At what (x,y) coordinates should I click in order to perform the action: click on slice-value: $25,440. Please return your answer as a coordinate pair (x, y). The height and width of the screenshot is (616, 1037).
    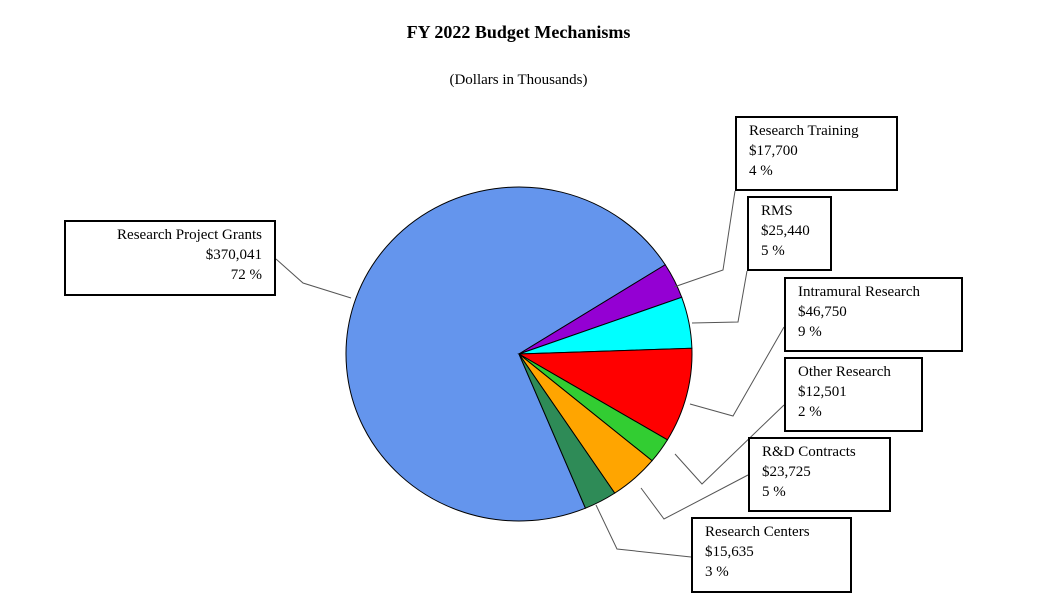
    Looking at the image, I should click on (785, 231).